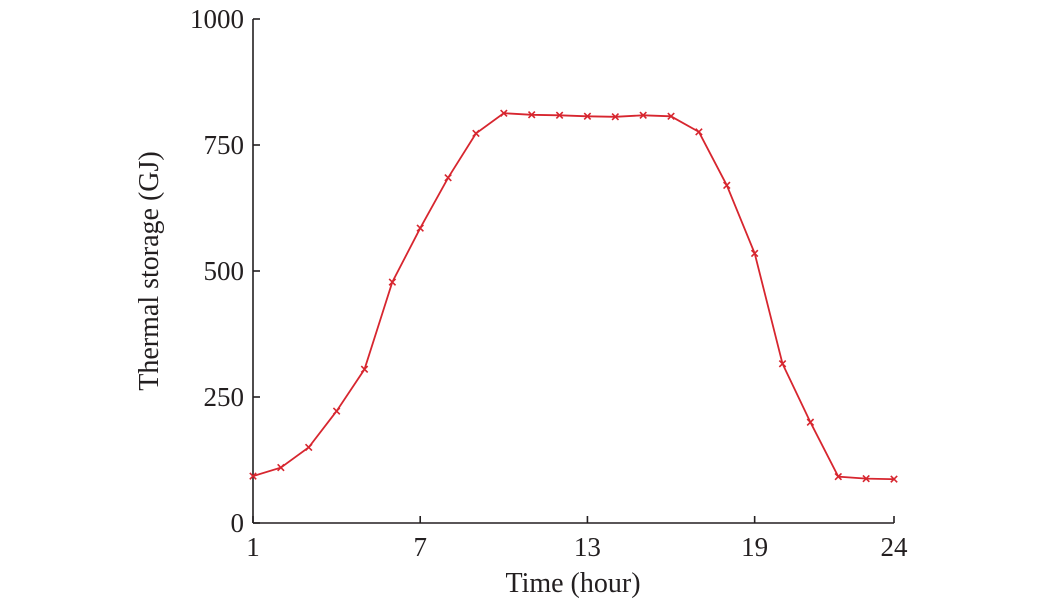 The height and width of the screenshot is (604, 1040). I want to click on y-tick-label: 500, so click(224, 271).